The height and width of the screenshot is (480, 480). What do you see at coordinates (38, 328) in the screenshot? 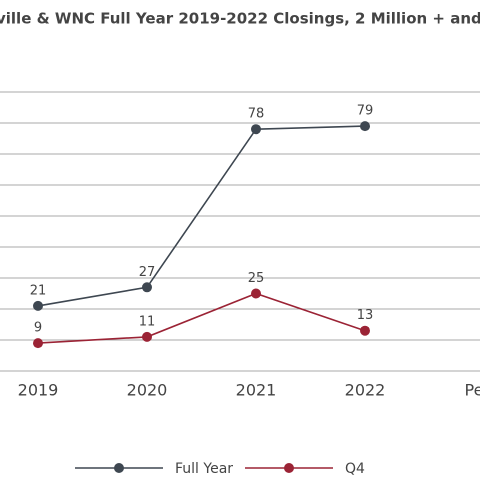
I see `data-label: 9` at bounding box center [38, 328].